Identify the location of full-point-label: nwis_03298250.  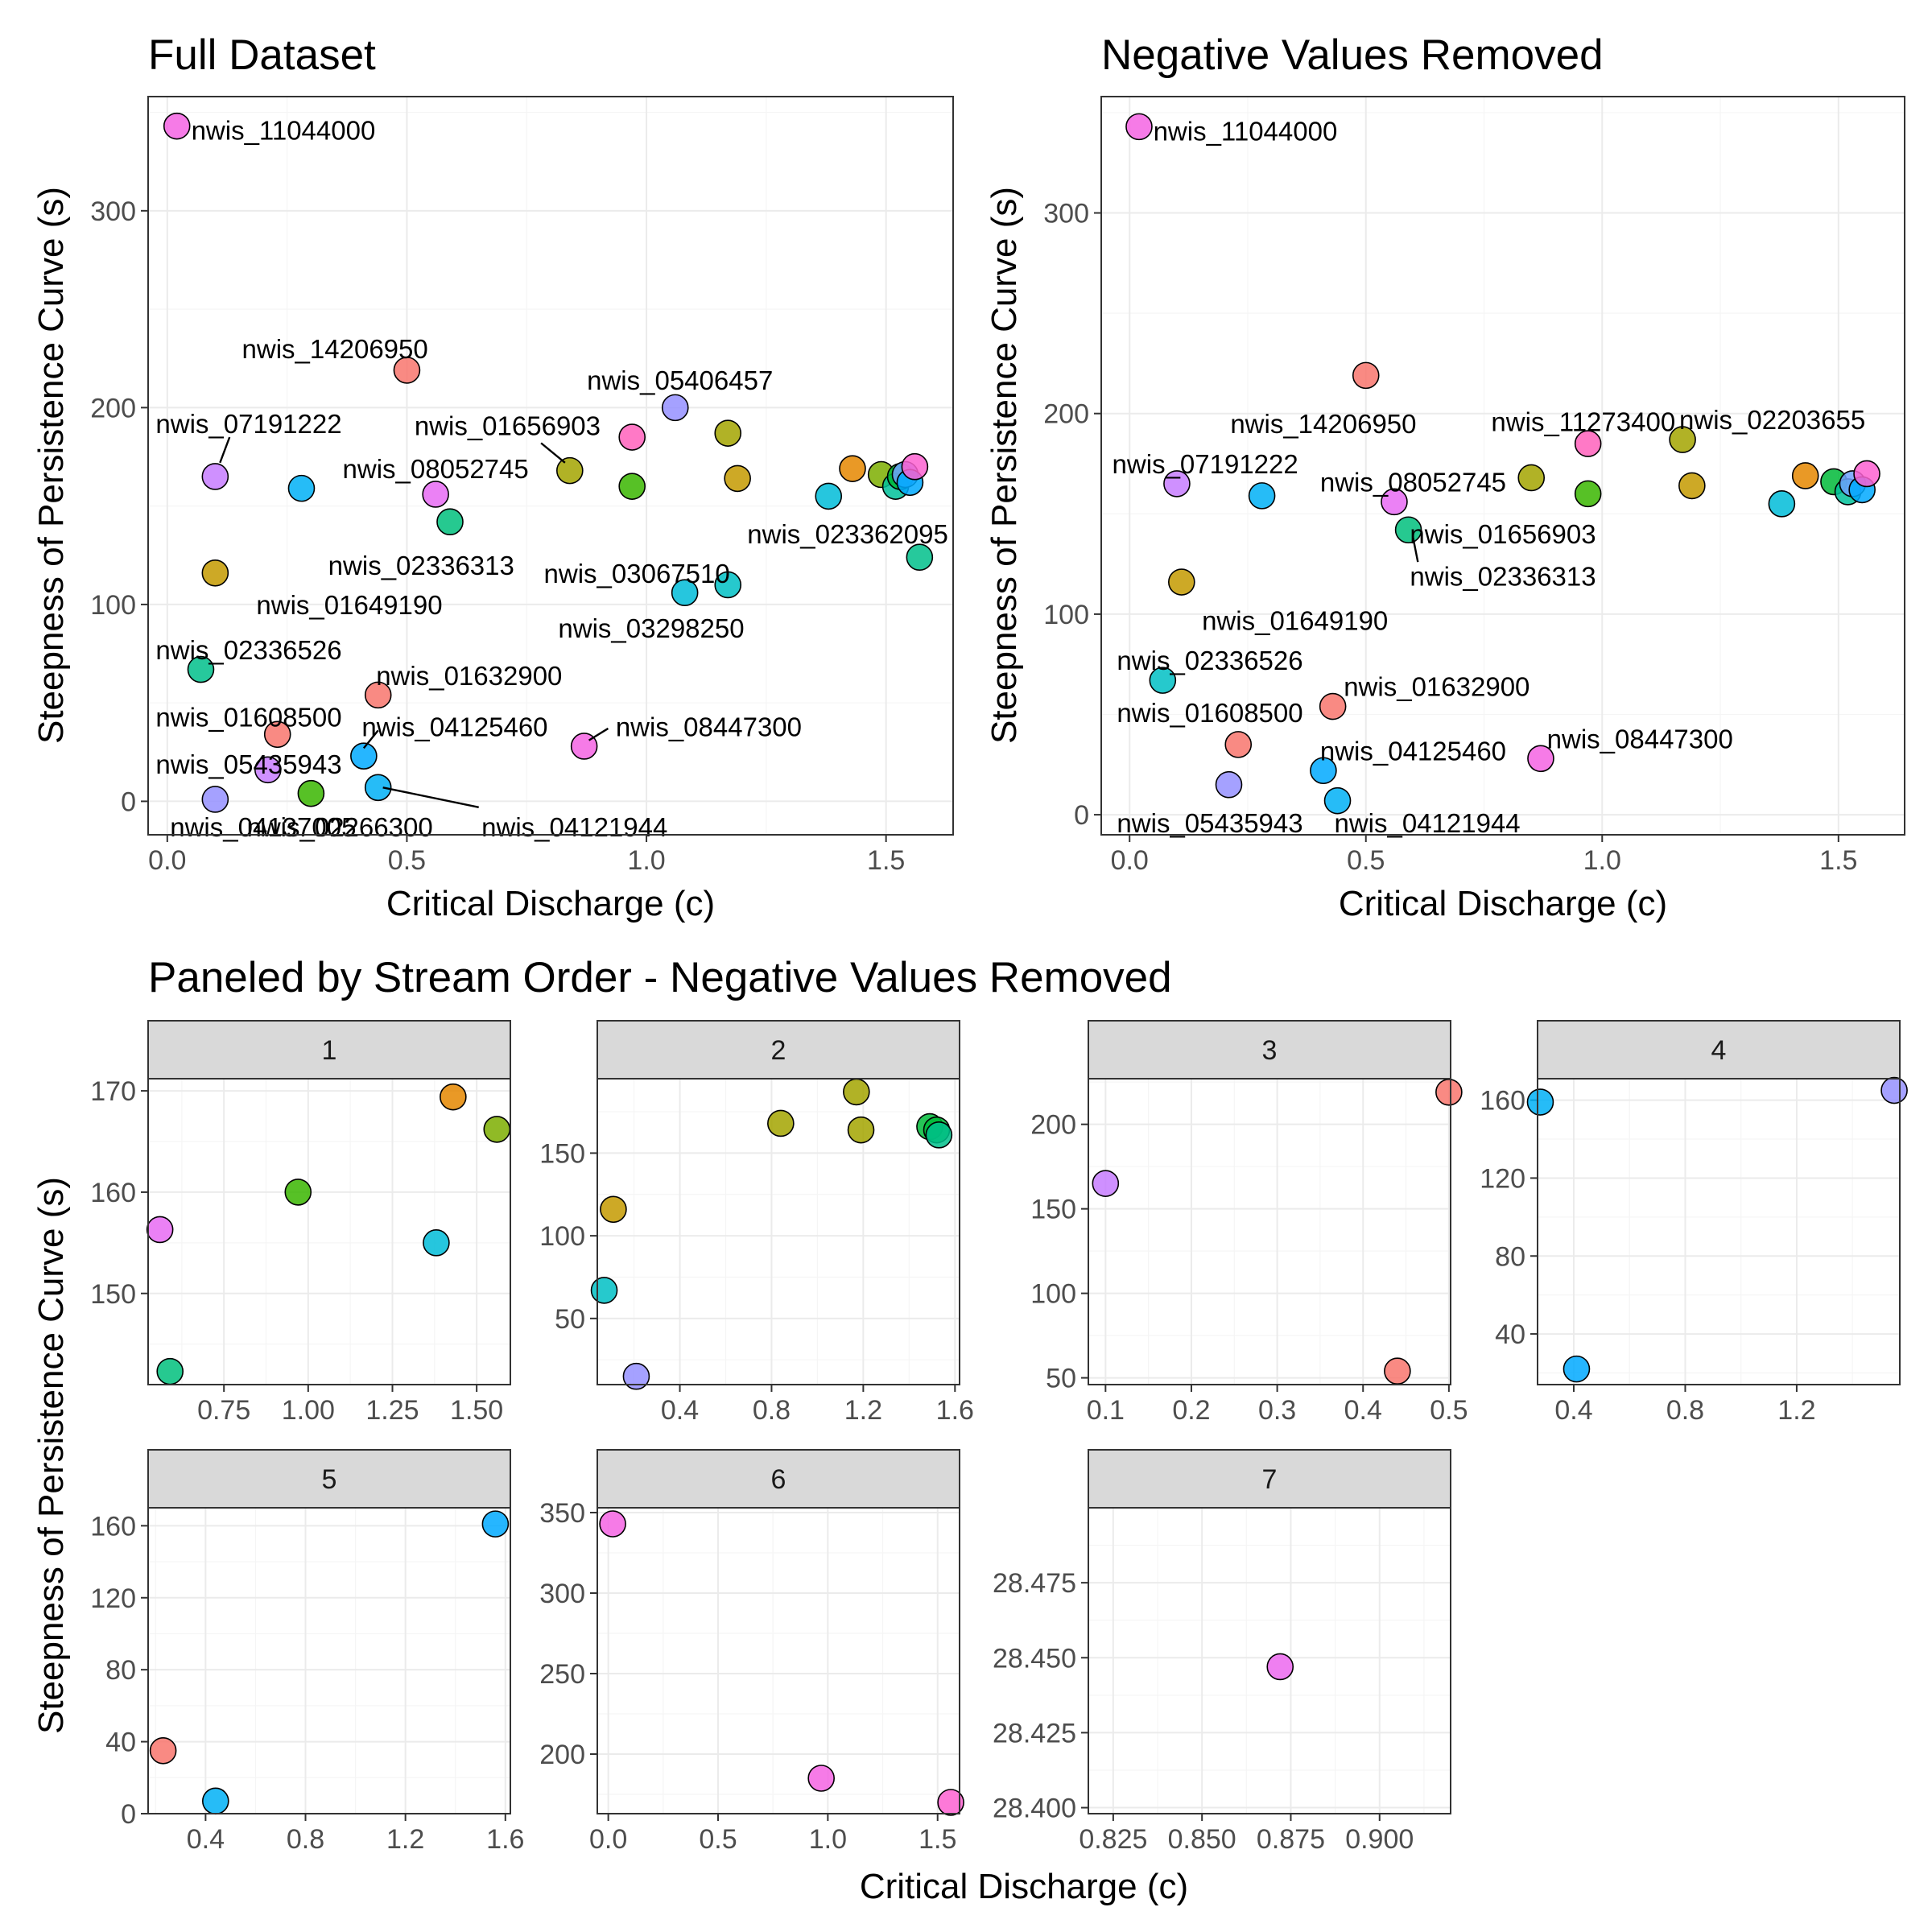
(651, 628).